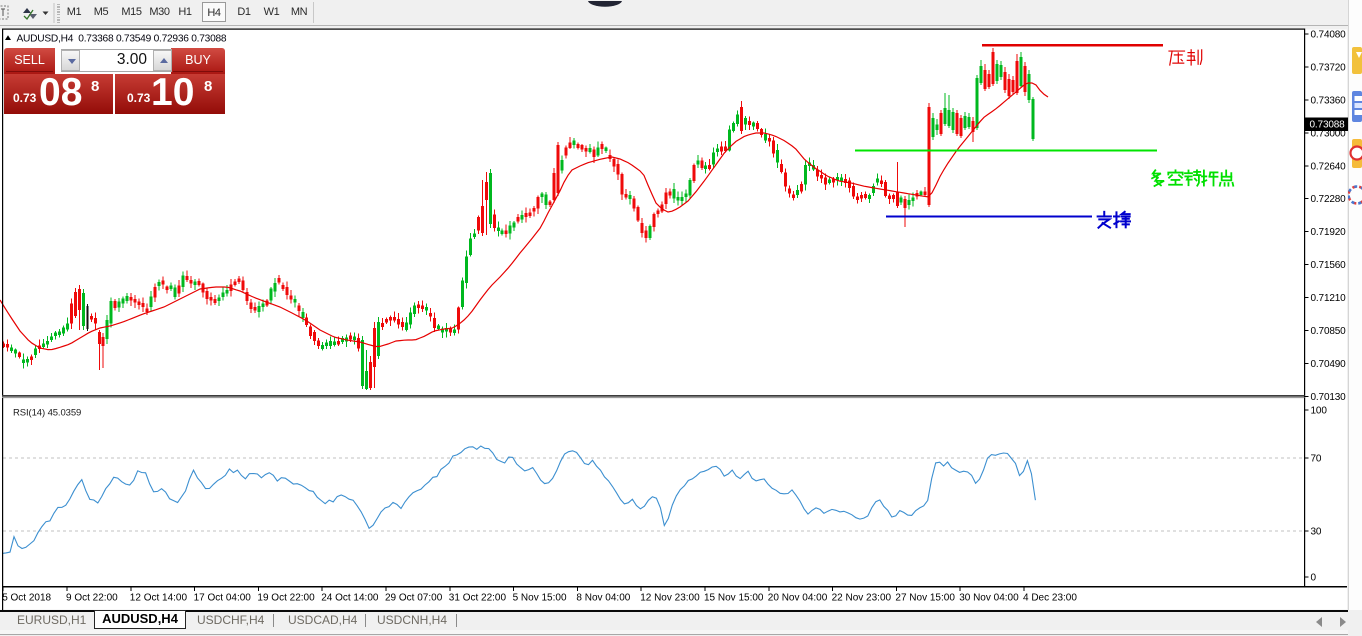 This screenshot has width=1362, height=636. Describe the element at coordinates (47, 413) in the screenshot. I see `svg-text: RSI(14) 45.0359` at that location.